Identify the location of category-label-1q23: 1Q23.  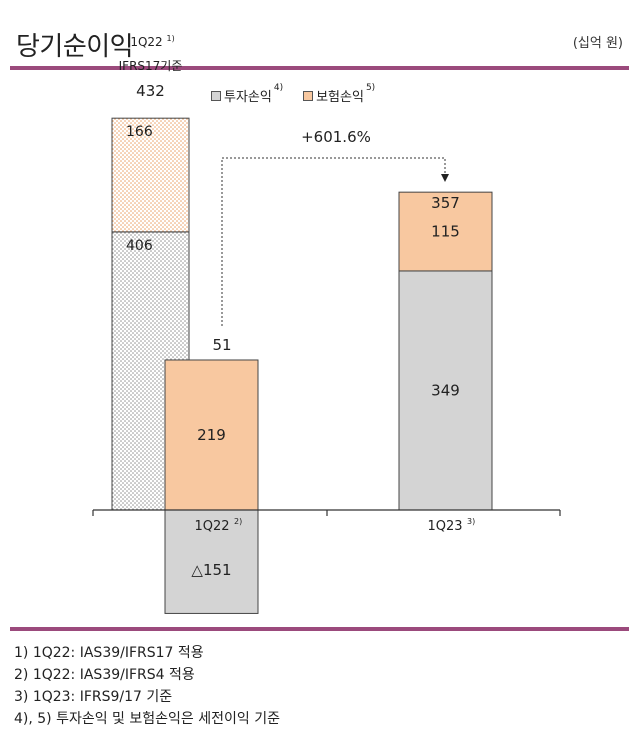
(444, 526).